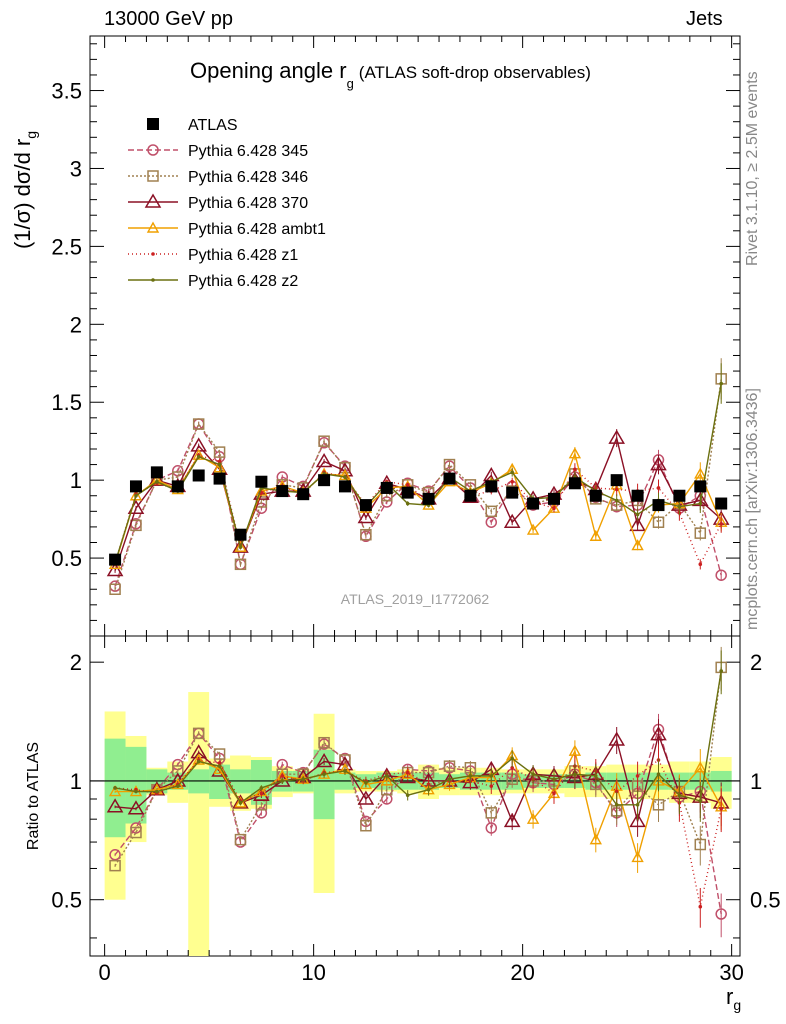 The height and width of the screenshot is (1024, 786). What do you see at coordinates (415, 599) in the screenshot?
I see `analysis-watermark: ATLAS_2019_I1772062` at bounding box center [415, 599].